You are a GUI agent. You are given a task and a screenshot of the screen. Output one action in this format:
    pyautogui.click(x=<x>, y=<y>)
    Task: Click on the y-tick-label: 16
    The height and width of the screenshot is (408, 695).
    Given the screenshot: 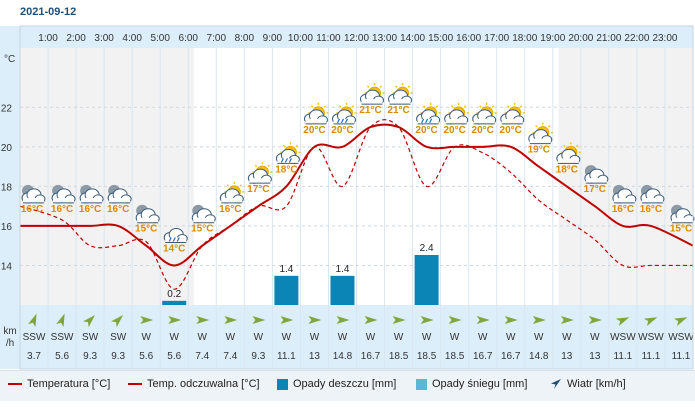 What is the action you would take?
    pyautogui.click(x=7, y=227)
    